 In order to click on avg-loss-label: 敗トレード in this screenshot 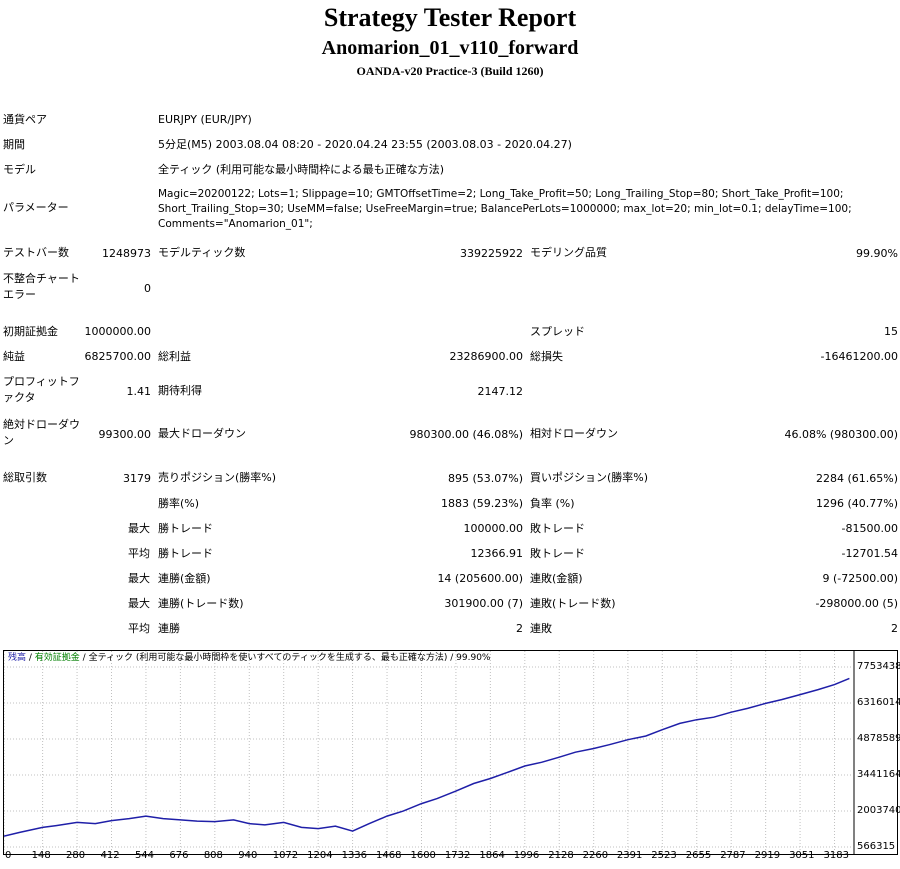, I will do `click(557, 553)`.